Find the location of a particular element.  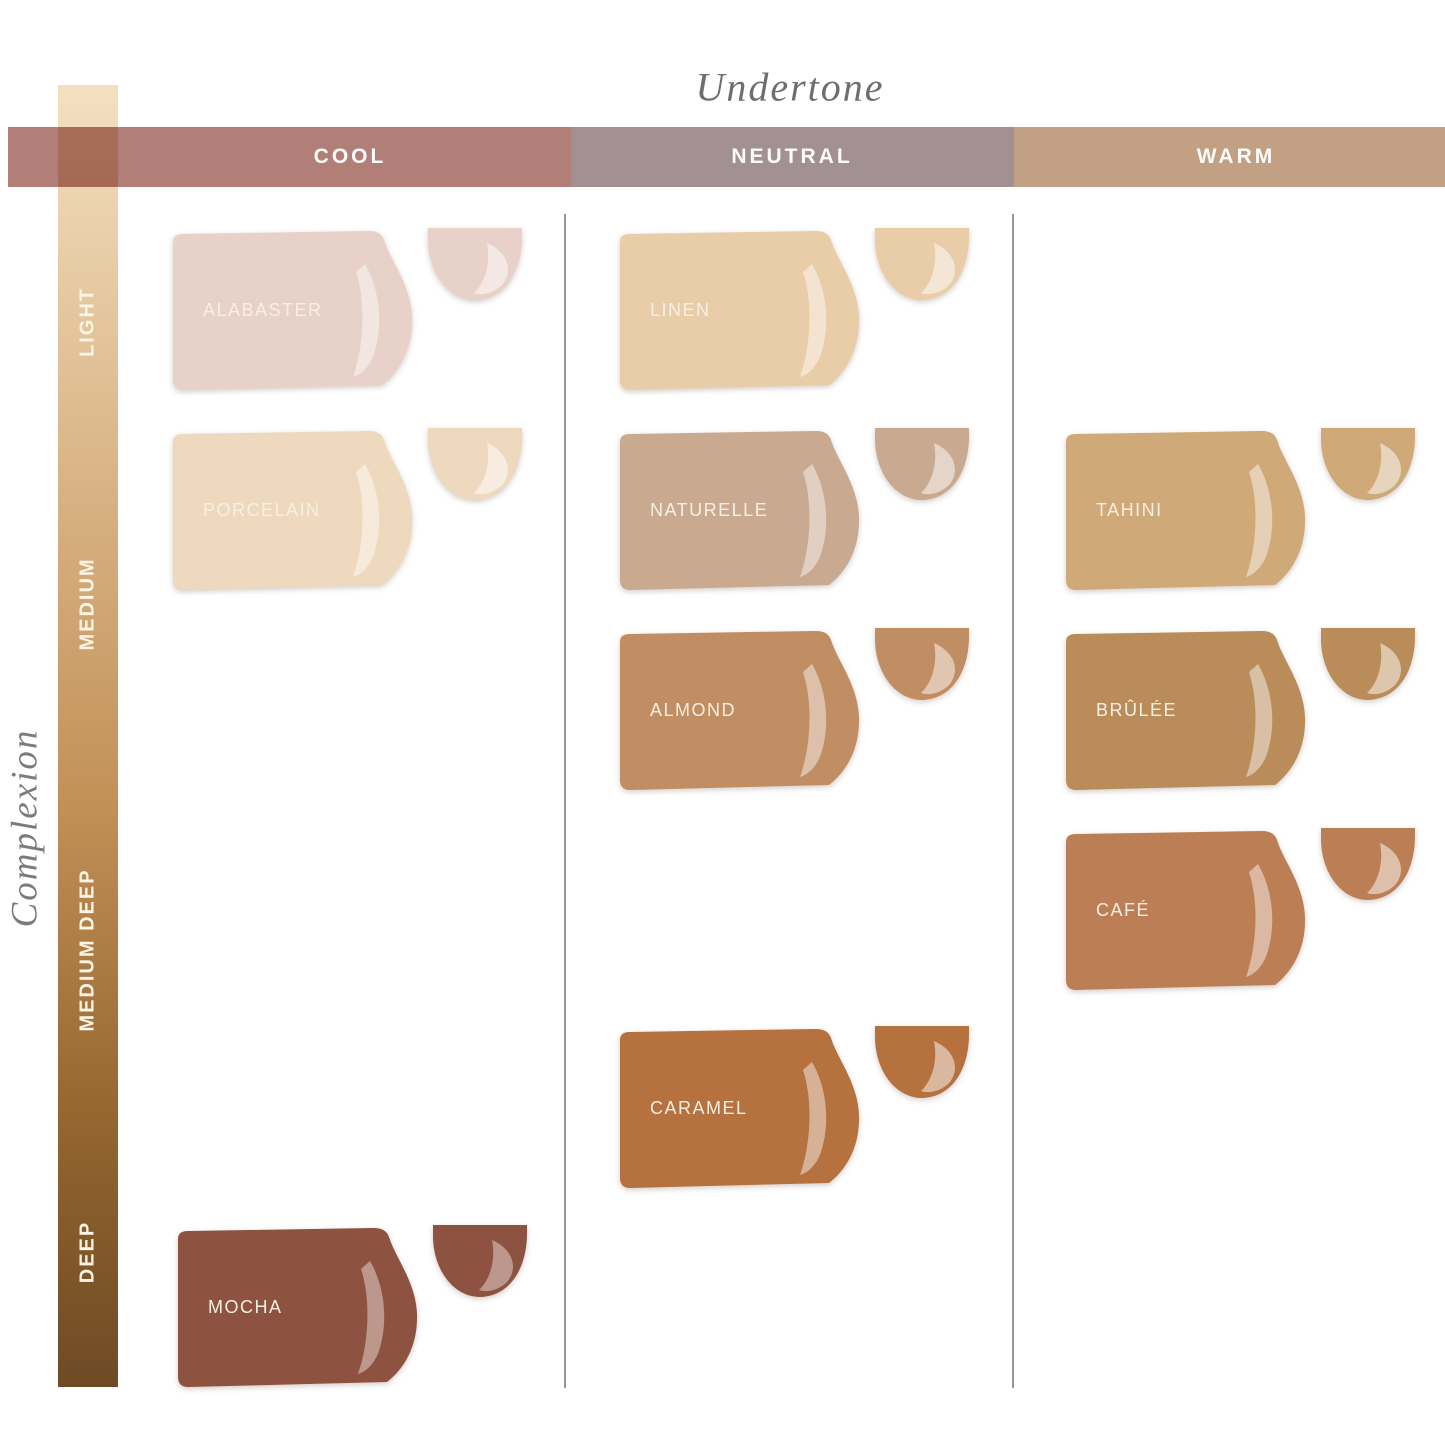

shade-label: LINEN is located at coordinates (680, 310).